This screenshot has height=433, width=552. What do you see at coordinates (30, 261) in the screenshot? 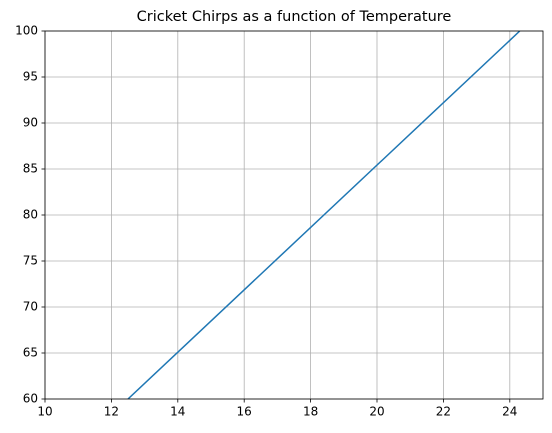
I see `y-tick-label: 75` at bounding box center [30, 261].